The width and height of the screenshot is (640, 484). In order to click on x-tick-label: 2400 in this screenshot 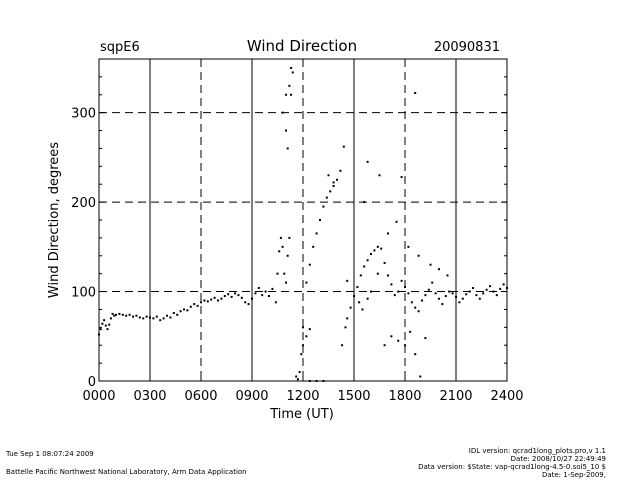, I will do `click(506, 396)`.